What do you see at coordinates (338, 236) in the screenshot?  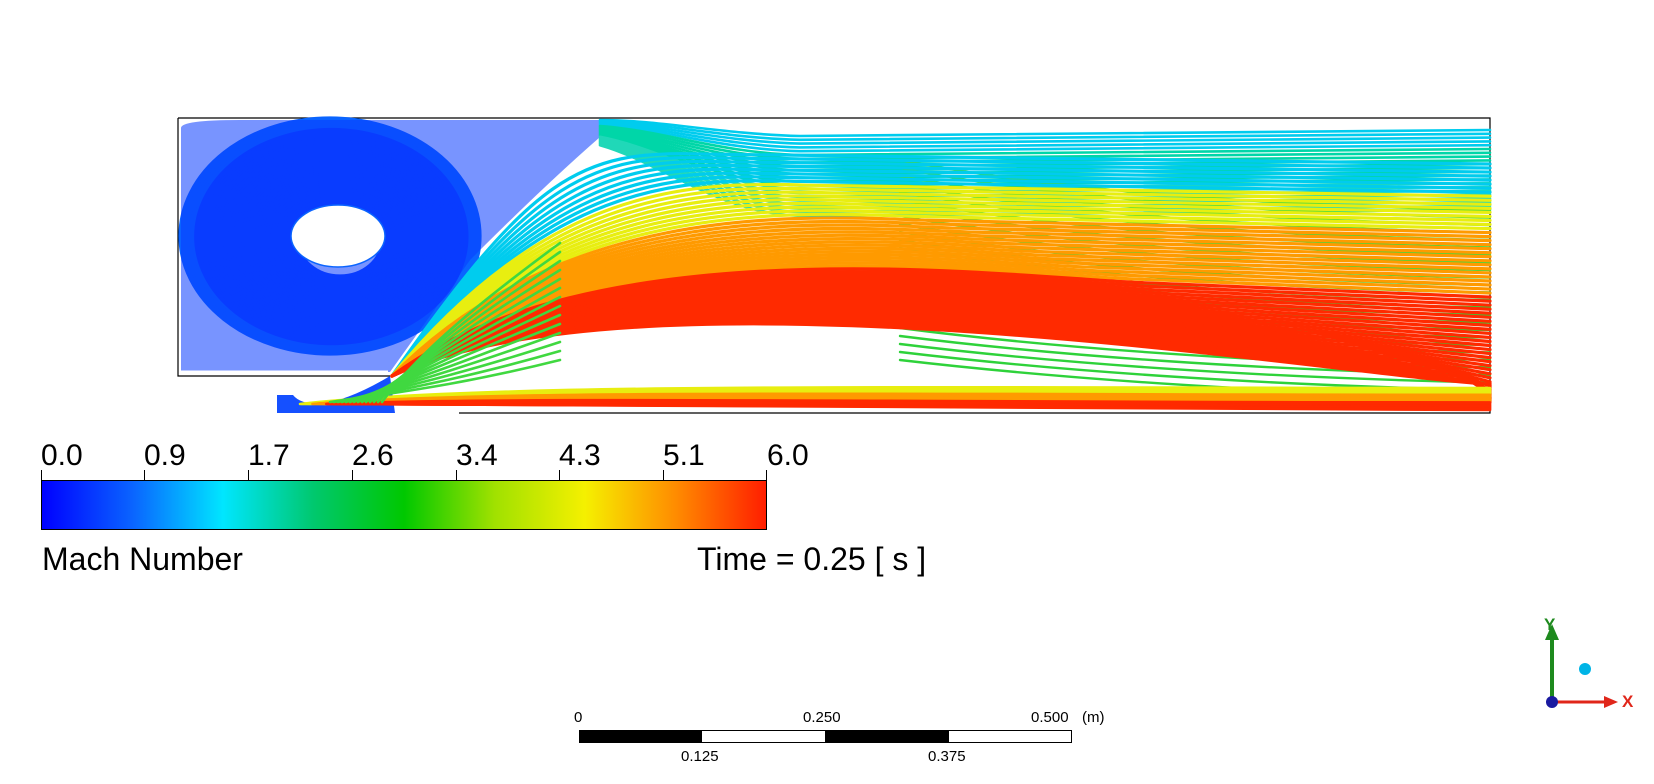 I see `vortex-core` at bounding box center [338, 236].